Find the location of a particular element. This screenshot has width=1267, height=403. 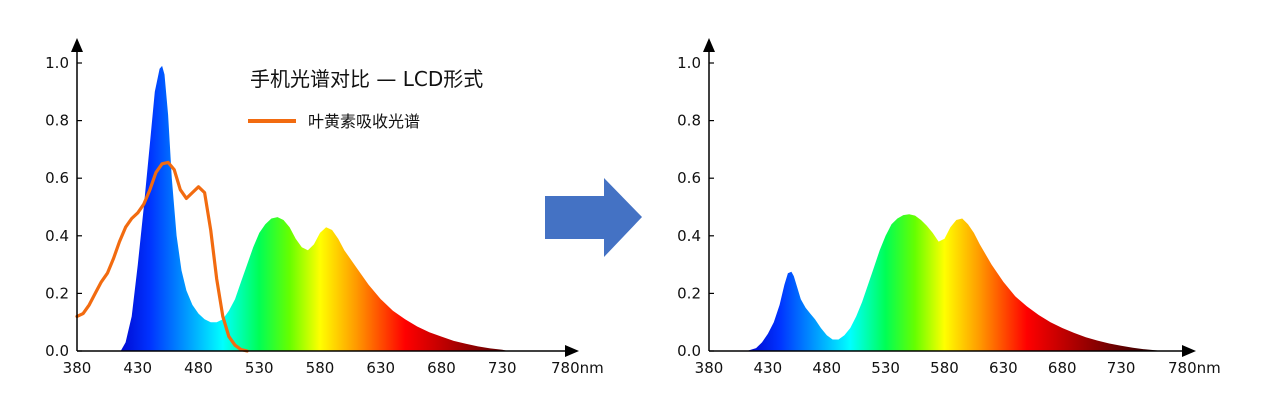

right-spectrum-area-layer is located at coordinates (954, 282).